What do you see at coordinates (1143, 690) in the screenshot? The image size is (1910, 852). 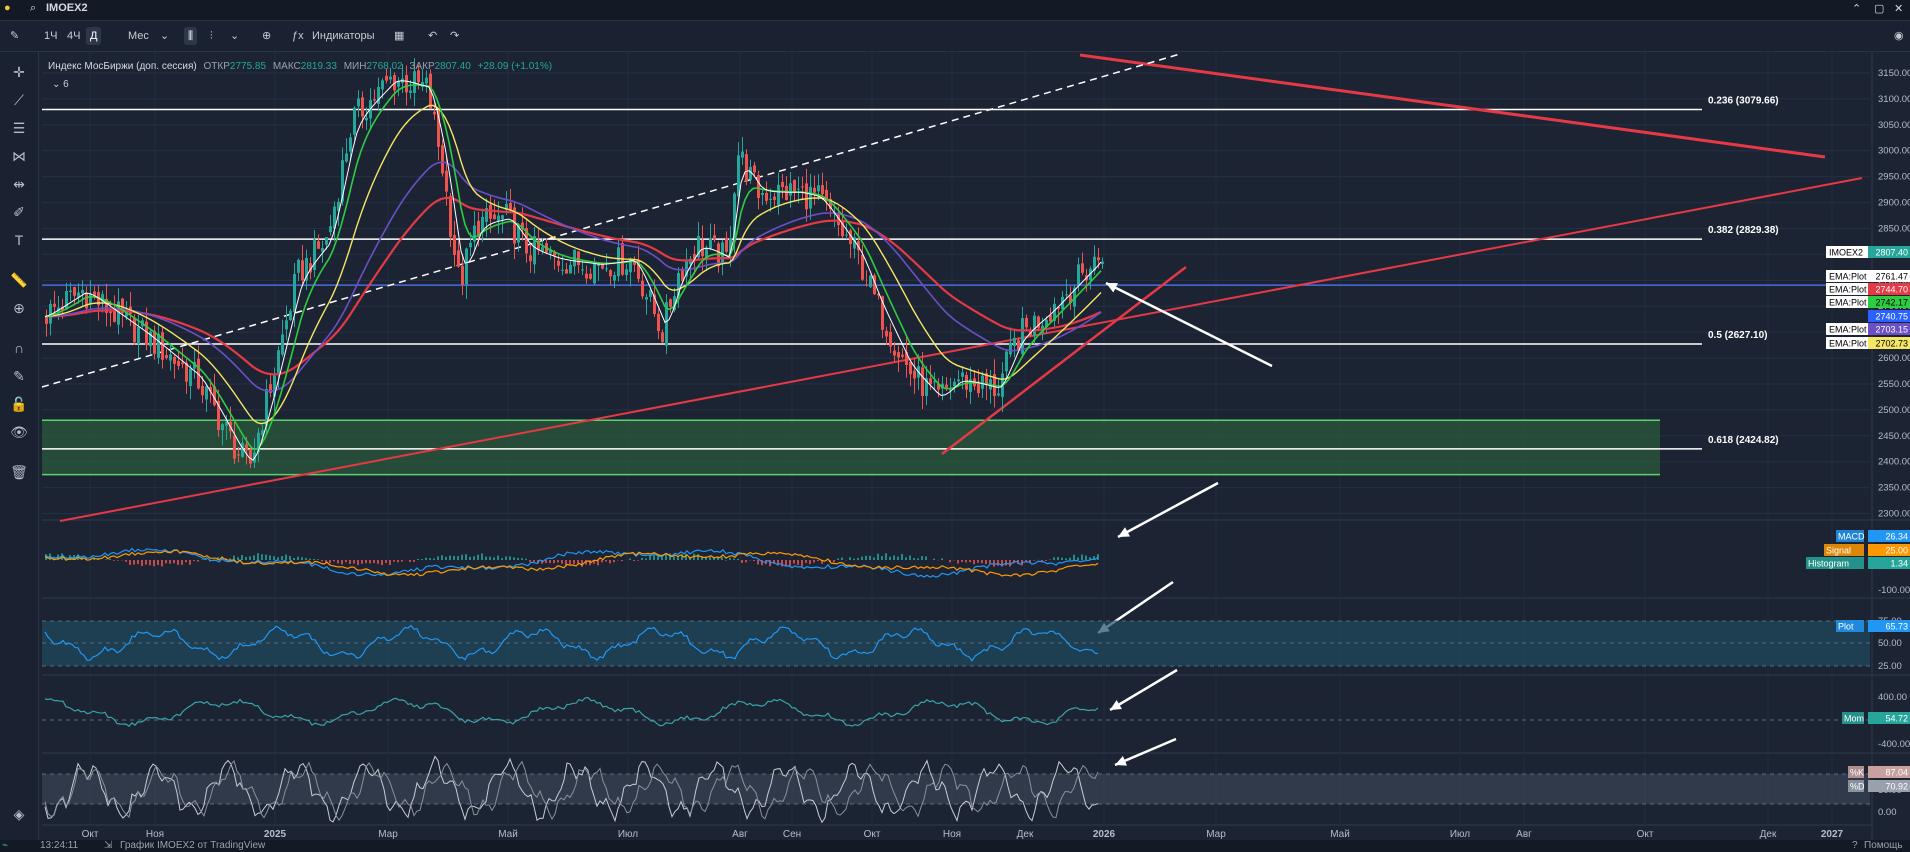 I see `annotation-arrow` at bounding box center [1143, 690].